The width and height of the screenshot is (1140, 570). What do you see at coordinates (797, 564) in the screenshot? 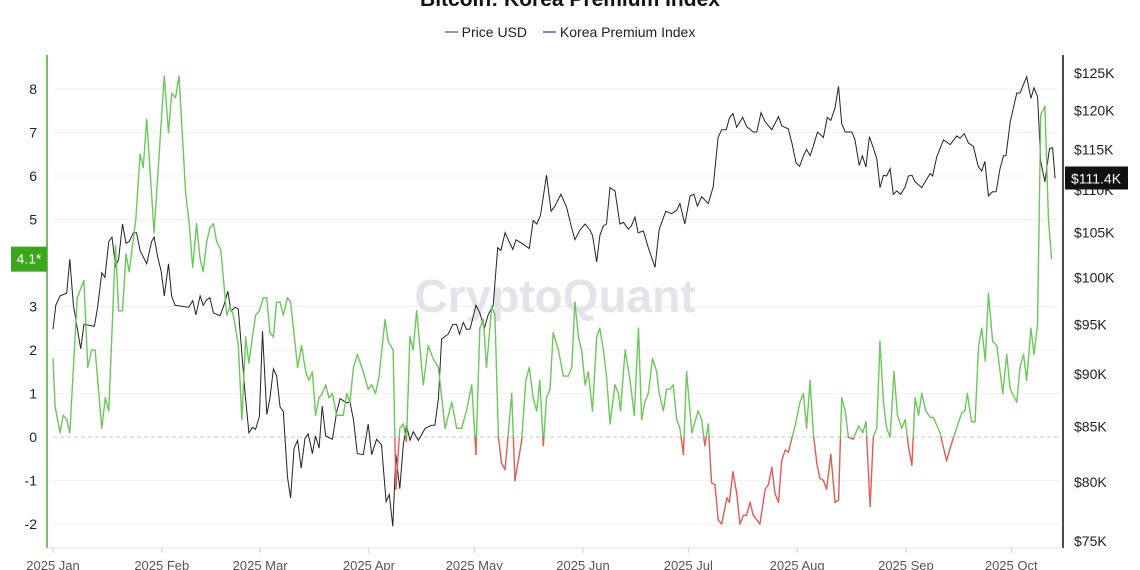
I see `x-tick-label: 2025 Aug` at bounding box center [797, 564].